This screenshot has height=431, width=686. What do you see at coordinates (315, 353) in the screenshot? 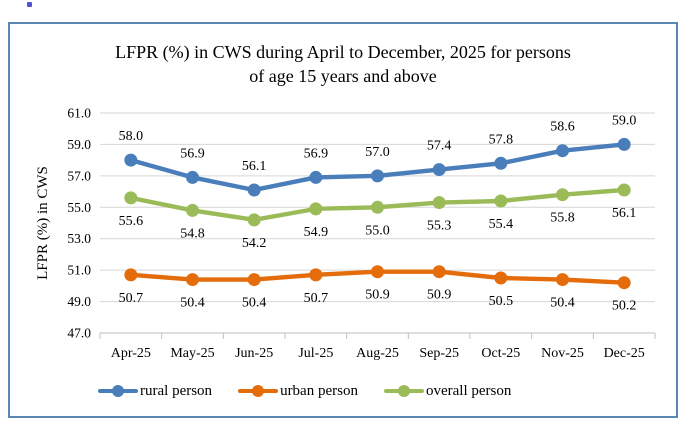
I see `x-tick-label: Jul-25` at bounding box center [315, 353].